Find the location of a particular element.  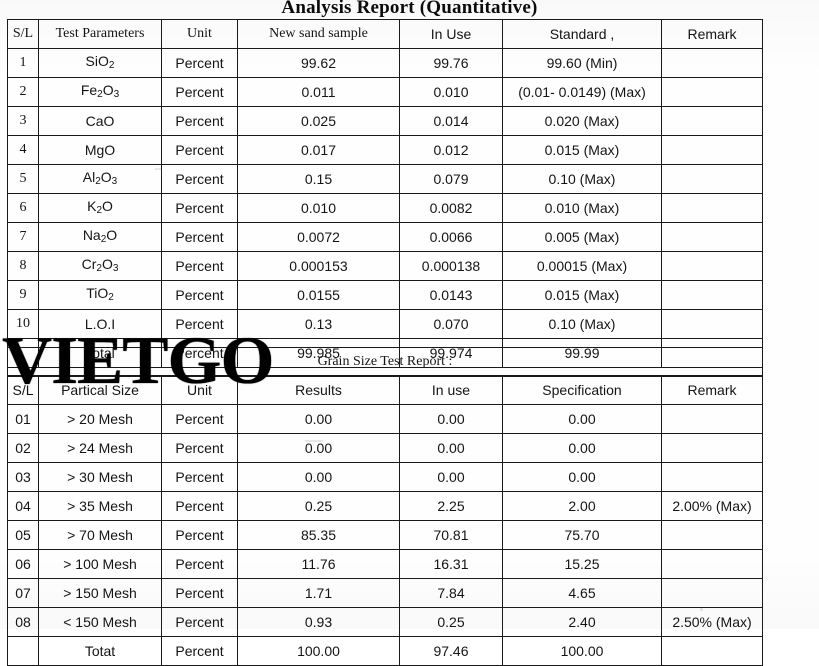

cell-parameter: > 35 Mesh is located at coordinates (100, 506).